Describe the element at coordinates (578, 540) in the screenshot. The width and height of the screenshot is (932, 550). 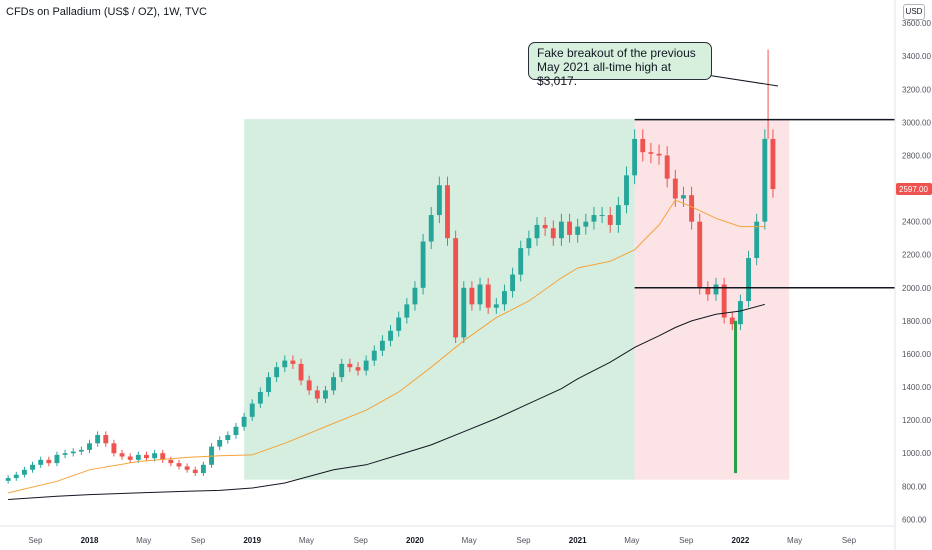
I see `x-tick-label: 2021` at that location.